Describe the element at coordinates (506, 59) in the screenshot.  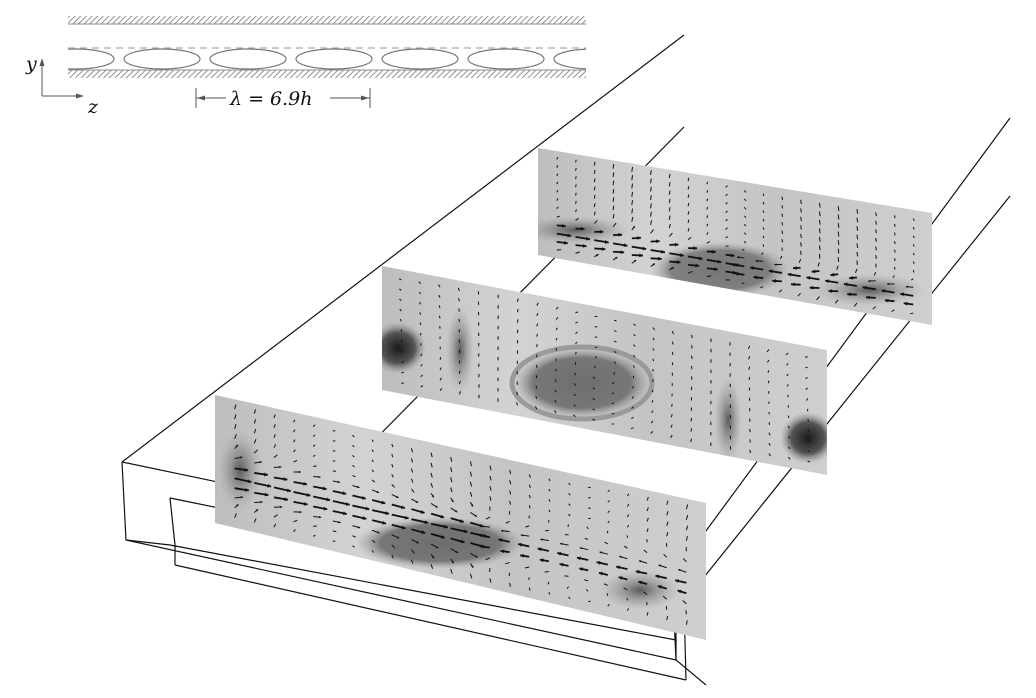
I see `inset-vortex-cell` at that location.